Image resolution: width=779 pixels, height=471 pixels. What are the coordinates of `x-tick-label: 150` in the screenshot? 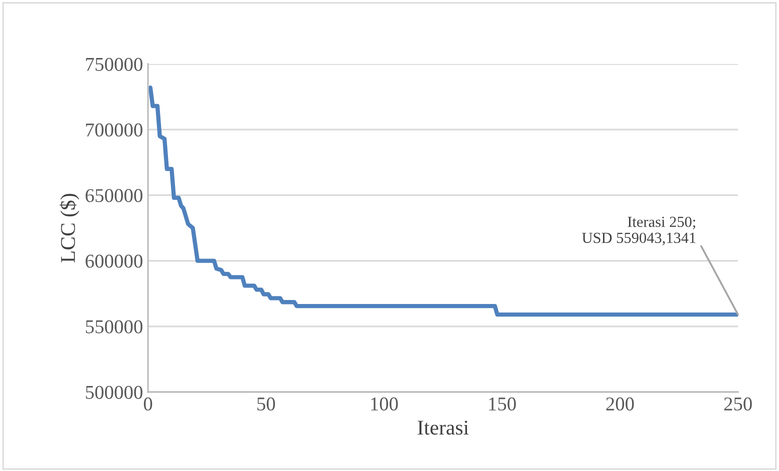 It's located at (502, 404).